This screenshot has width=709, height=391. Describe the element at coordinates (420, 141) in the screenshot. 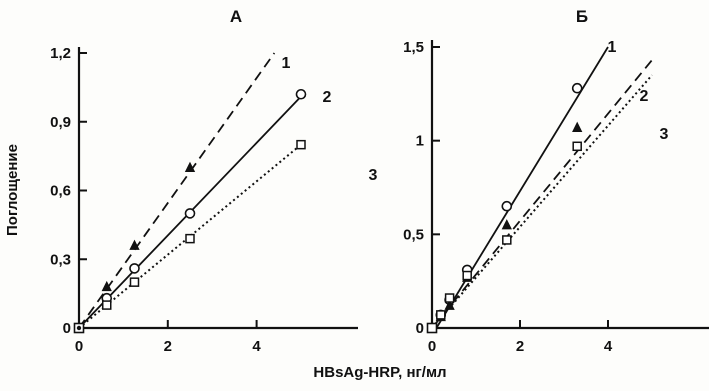

I see `y-tick-label: 1` at that location.